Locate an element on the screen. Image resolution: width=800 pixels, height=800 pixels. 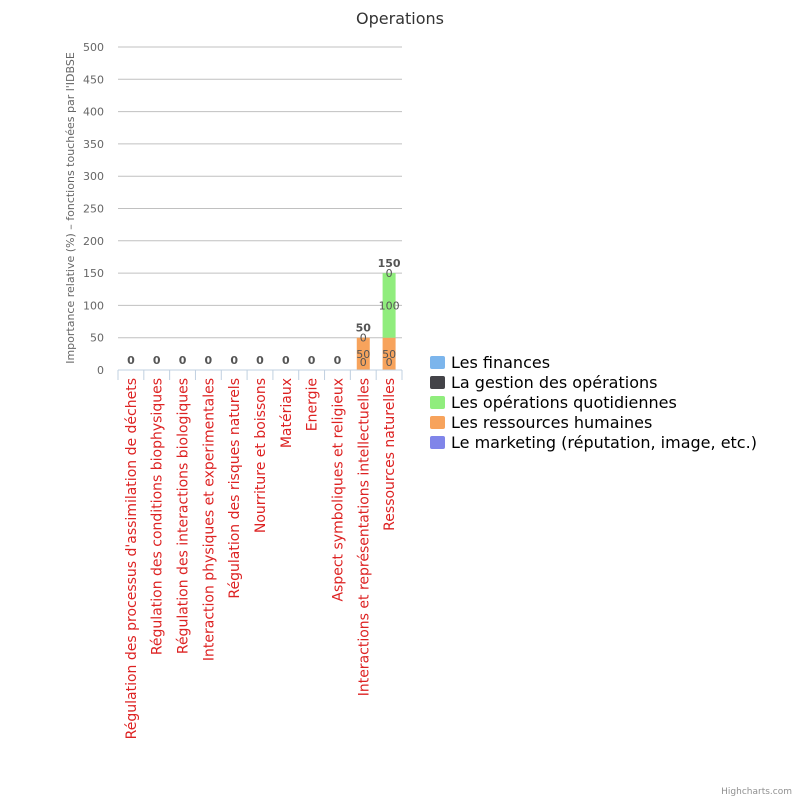
x-tick-label: Régulation des interactions biologiques is located at coordinates (184, 516).